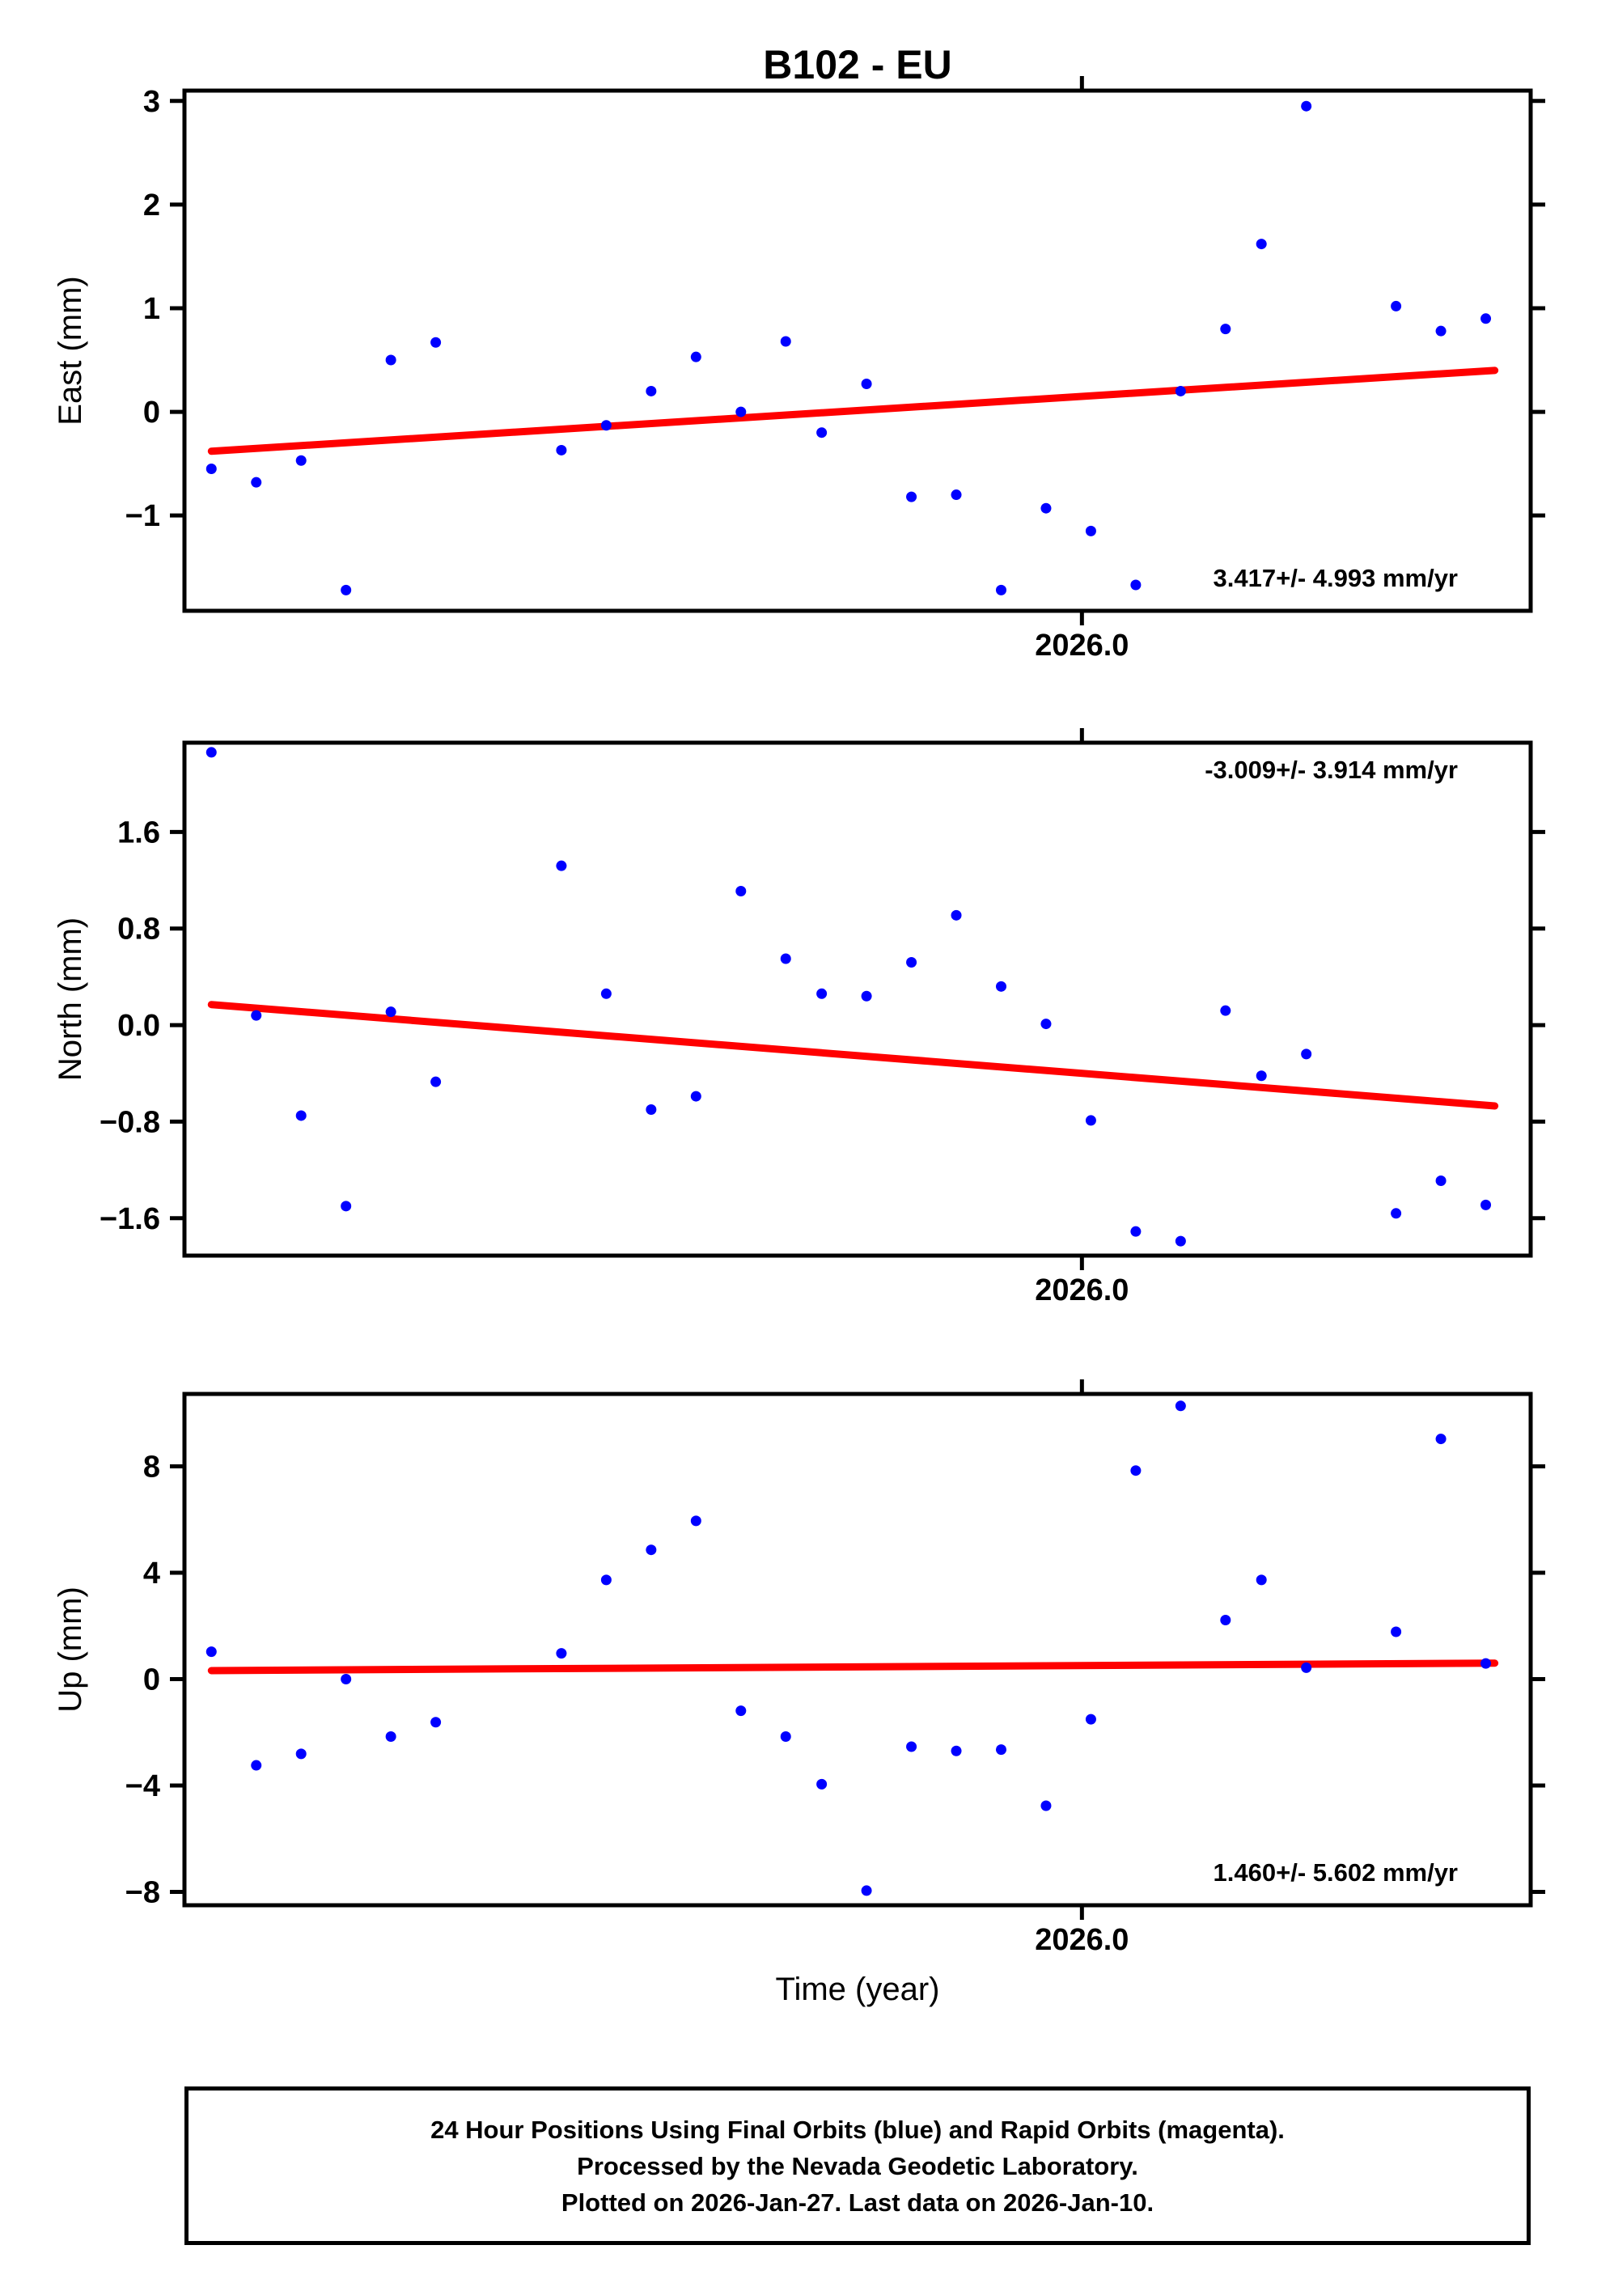 The width and height of the screenshot is (1597, 2296). I want to click on plot-title: B102 - EU, so click(857, 64).